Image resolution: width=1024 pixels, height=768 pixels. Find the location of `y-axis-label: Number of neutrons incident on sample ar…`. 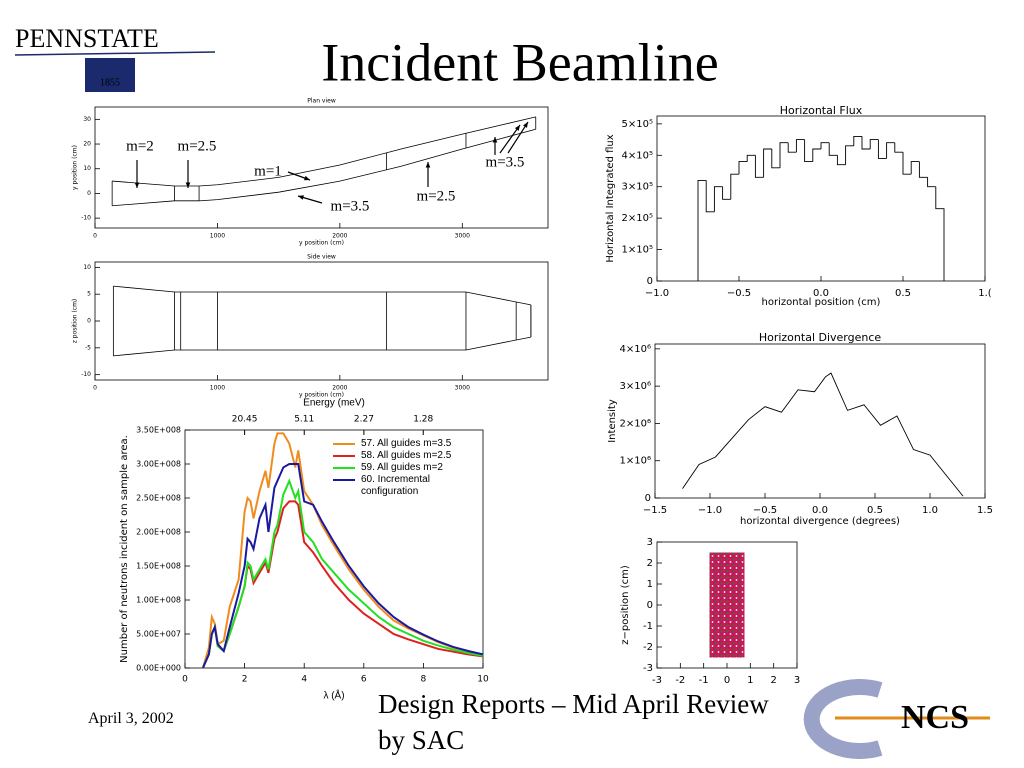

y-axis-label: Number of neutrons incident on sample ar… is located at coordinates (124, 549).